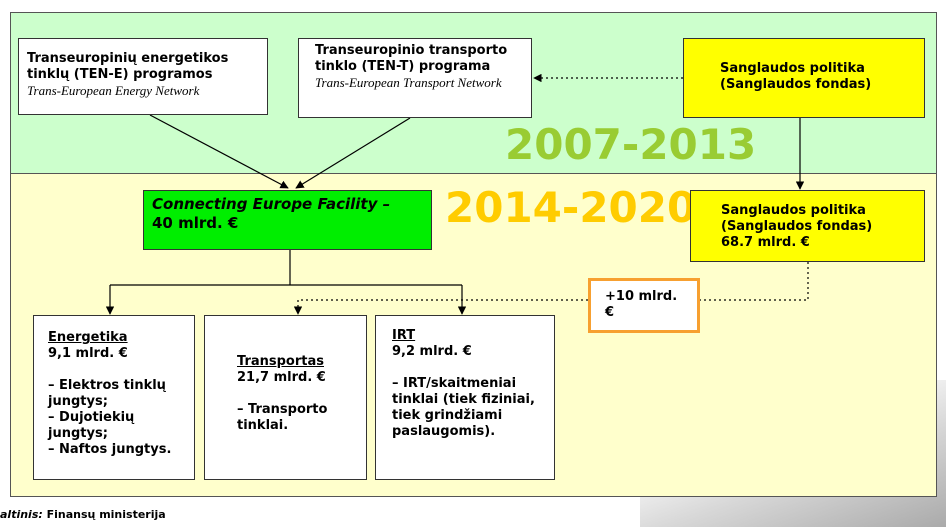 Image resolution: width=946 pixels, height=527 pixels. Describe the element at coordinates (91, 425) in the screenshot. I see `node-item: – Dujotiekių jungtys;` at that location.